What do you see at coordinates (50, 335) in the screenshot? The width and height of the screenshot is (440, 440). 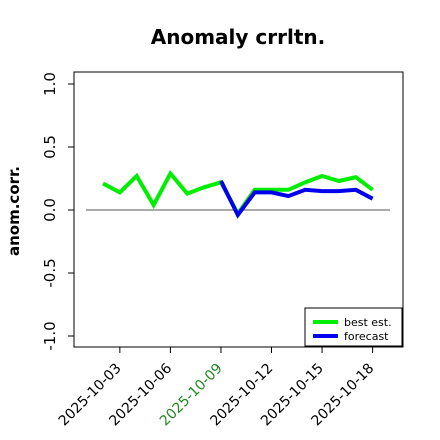 I see `y-tick-label: -1.0` at bounding box center [50, 335].